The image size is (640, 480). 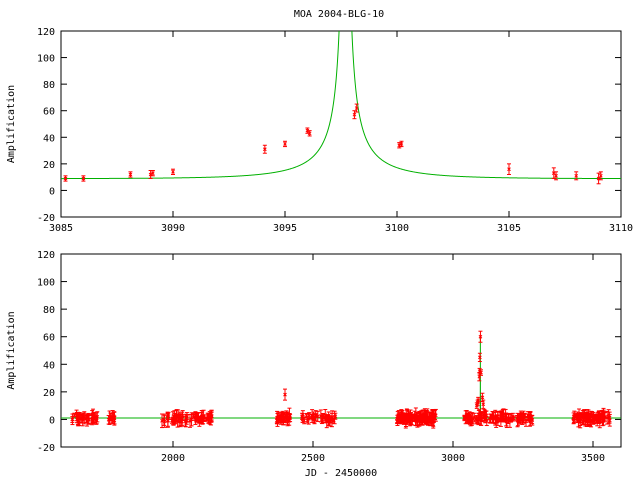 What do you see at coordinates (52, 420) in the screenshot?
I see `y-tick-label: 0` at bounding box center [52, 420].